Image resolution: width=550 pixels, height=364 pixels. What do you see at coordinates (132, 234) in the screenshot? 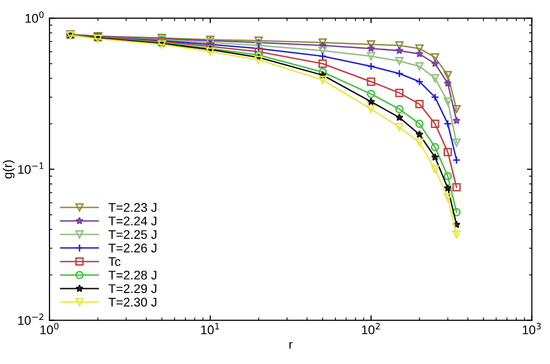
I see `legend-label: T=2.25 J` at bounding box center [132, 234].